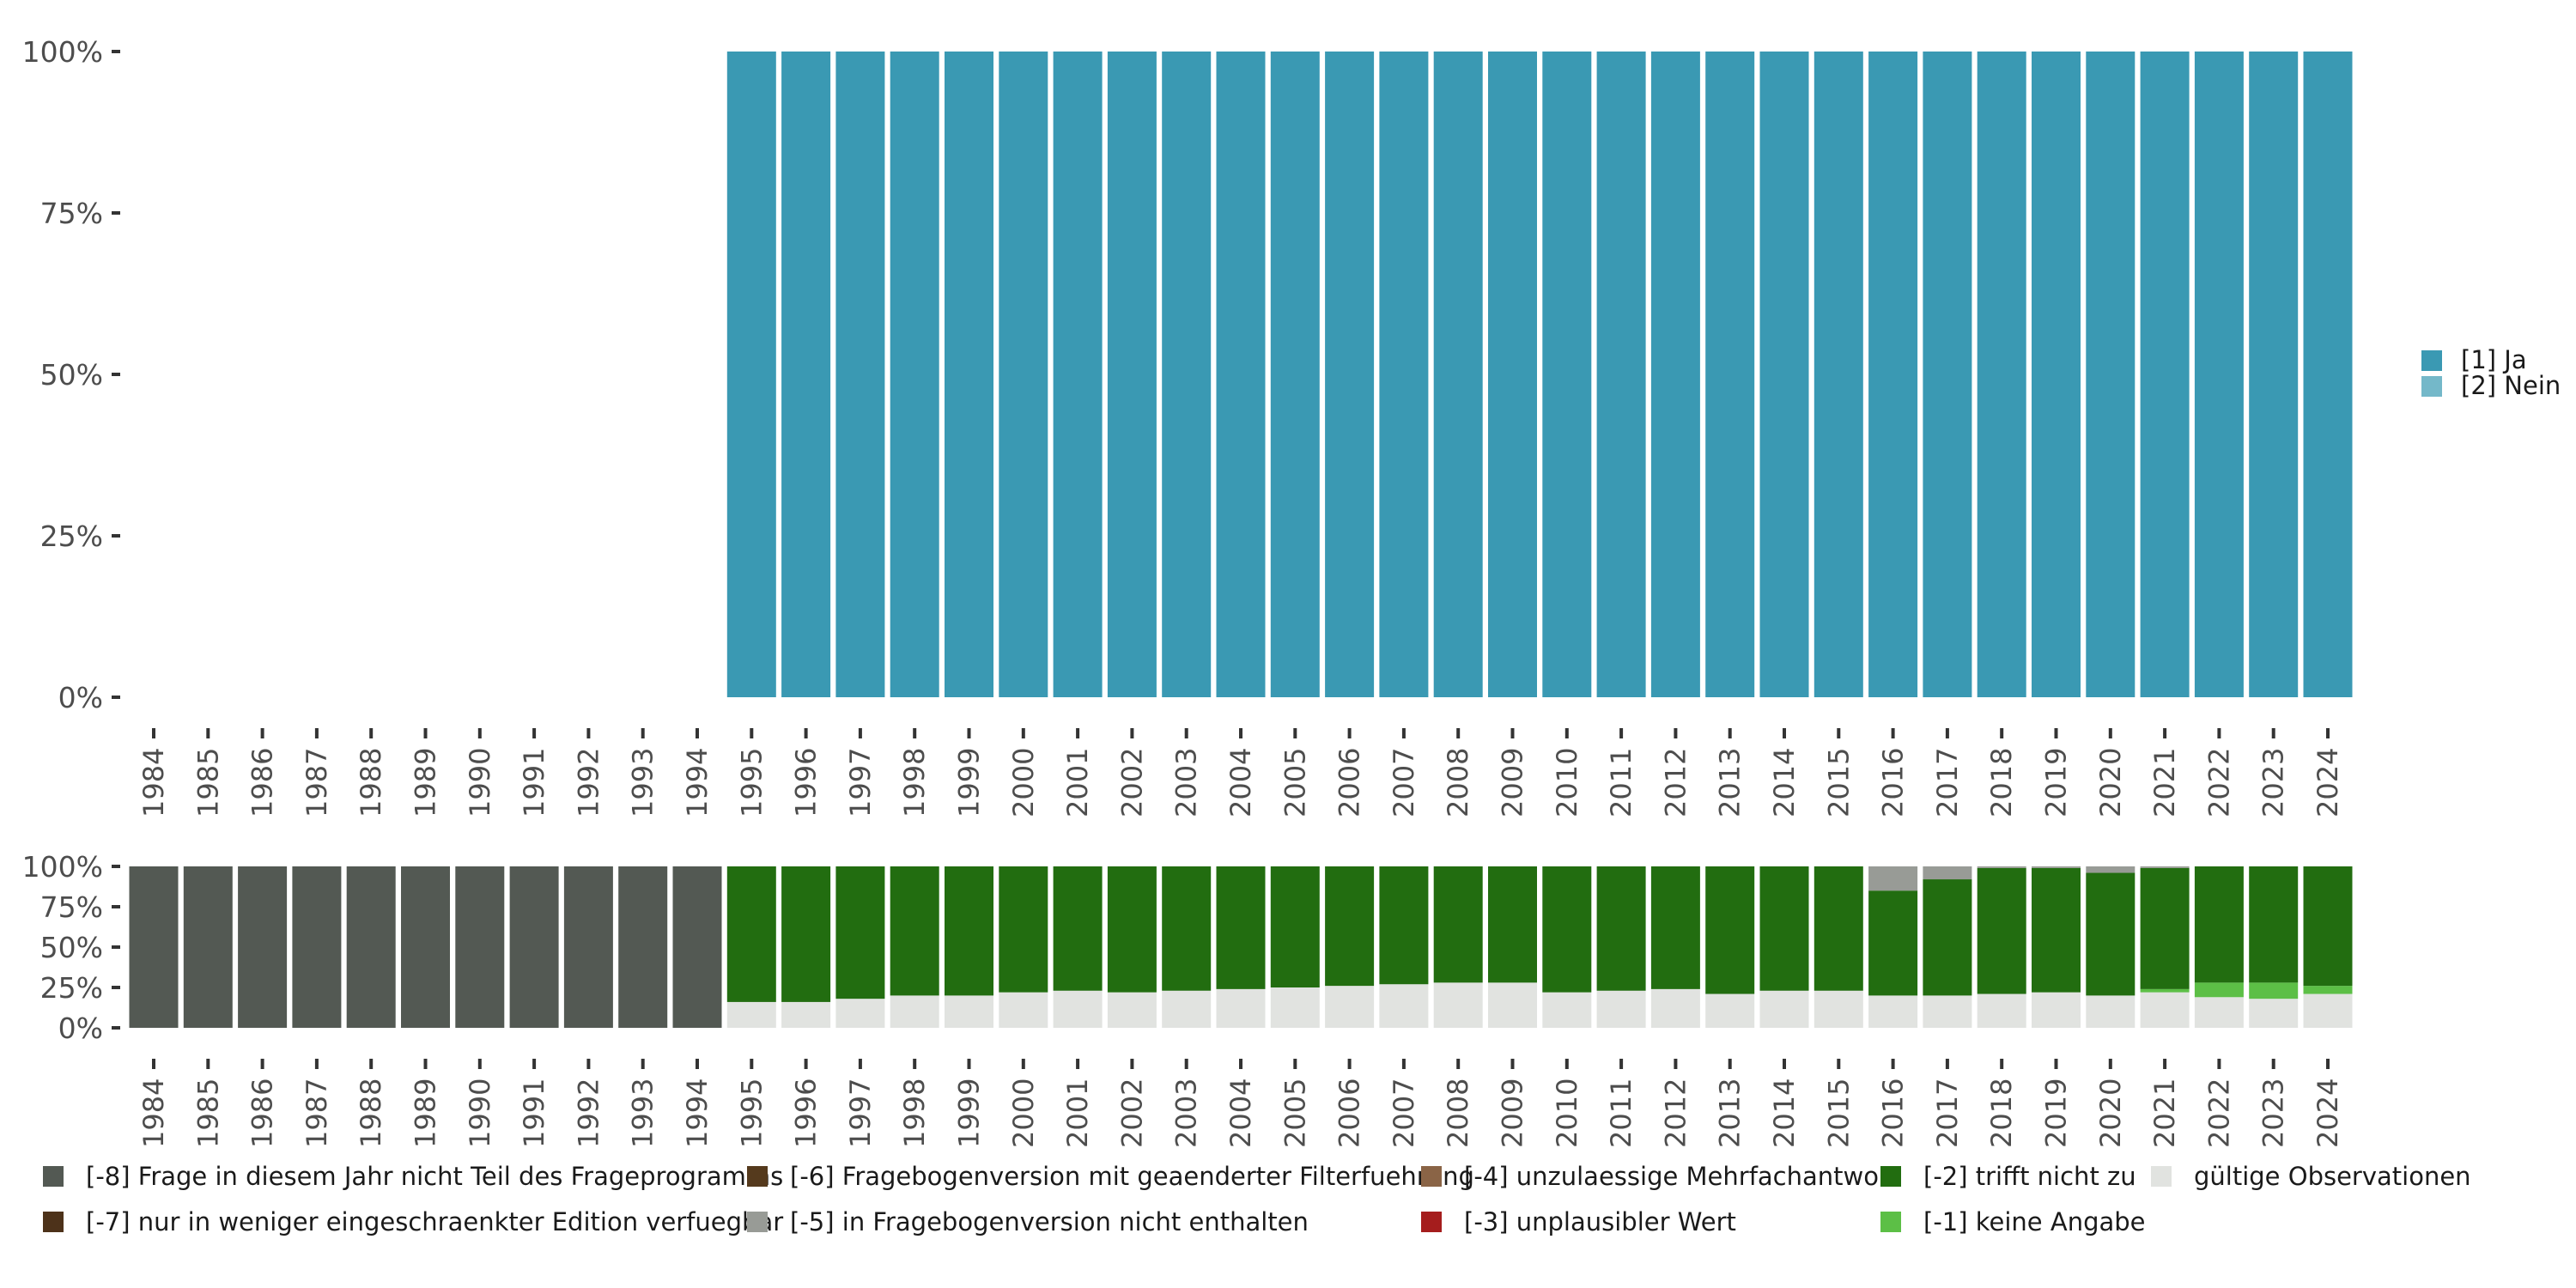  Describe the element at coordinates (1078, 782) in the screenshot. I see `top-x-tick-label: 2001` at that location.